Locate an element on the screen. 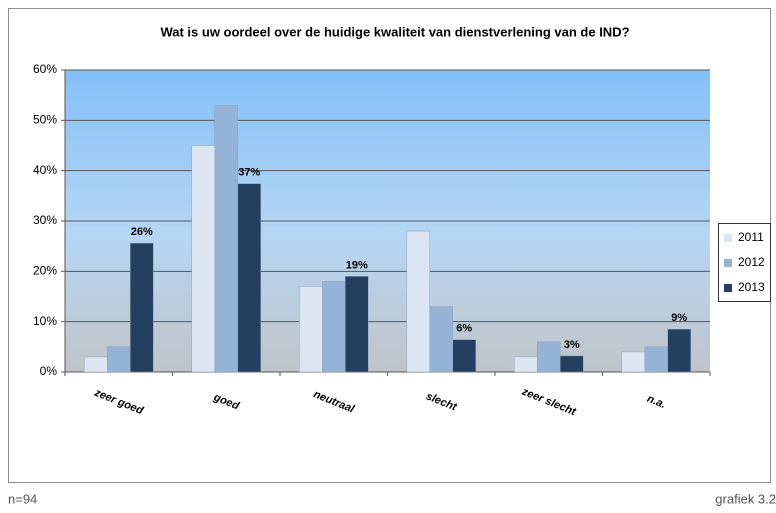 Image resolution: width=776 pixels, height=513 pixels. legend-label: 2013 is located at coordinates (751, 287).